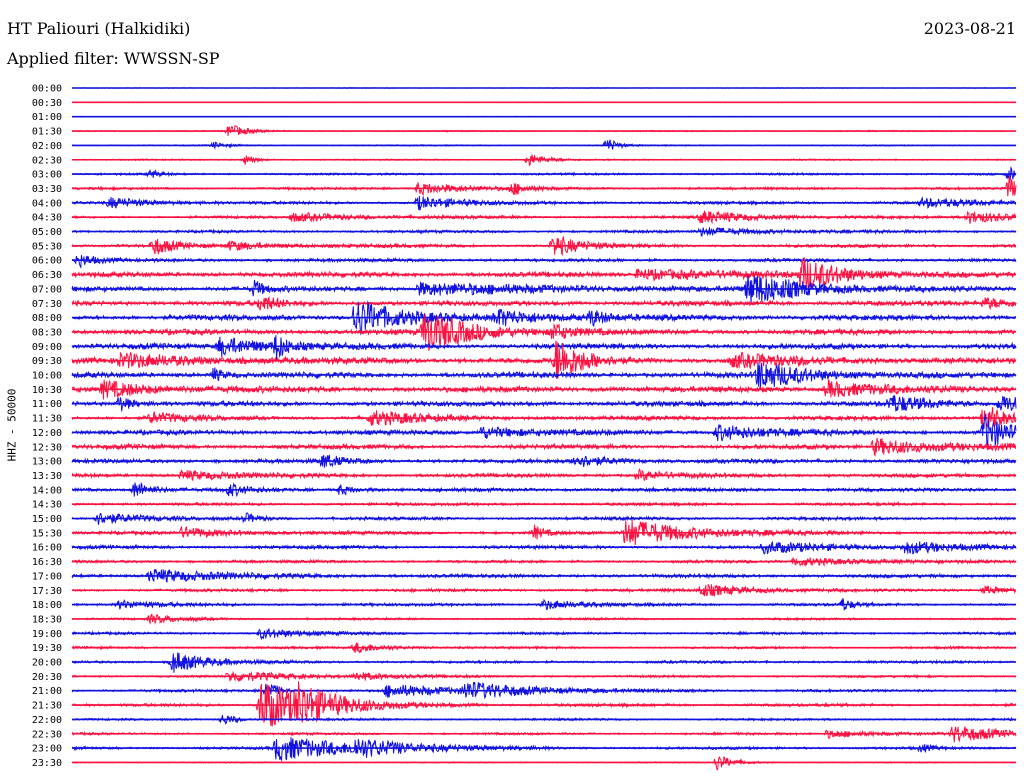 Image resolution: width=1024 pixels, height=780 pixels. Describe the element at coordinates (47, 605) in the screenshot. I see `time-label-1800: 18:00` at that location.